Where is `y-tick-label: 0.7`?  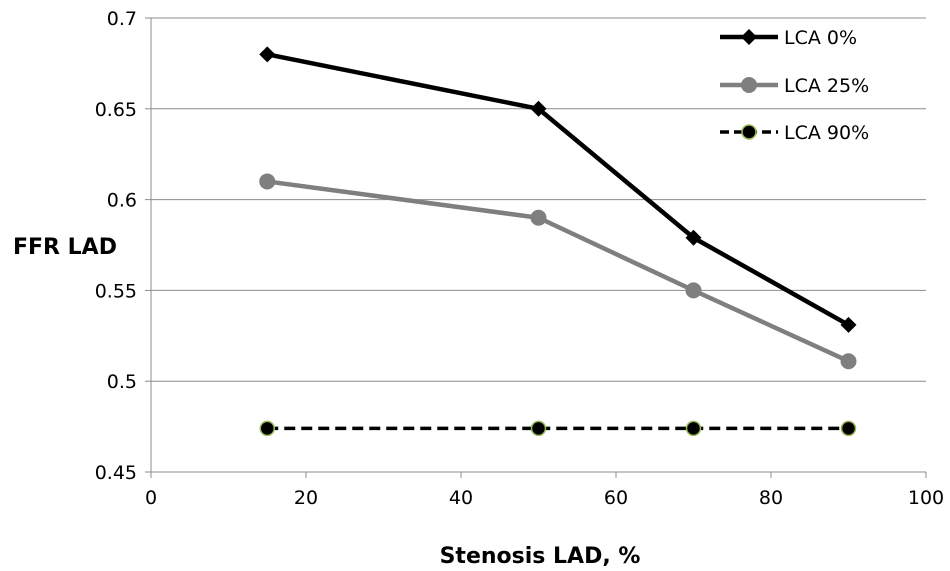 y-tick-label: 0.7 is located at coordinates (122, 19).